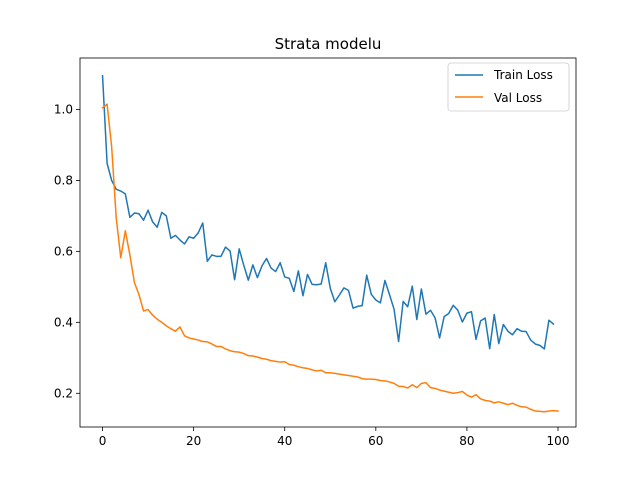 This screenshot has height=480, width=640. What do you see at coordinates (328, 44) in the screenshot?
I see `chart-title: Strata modelu` at bounding box center [328, 44].